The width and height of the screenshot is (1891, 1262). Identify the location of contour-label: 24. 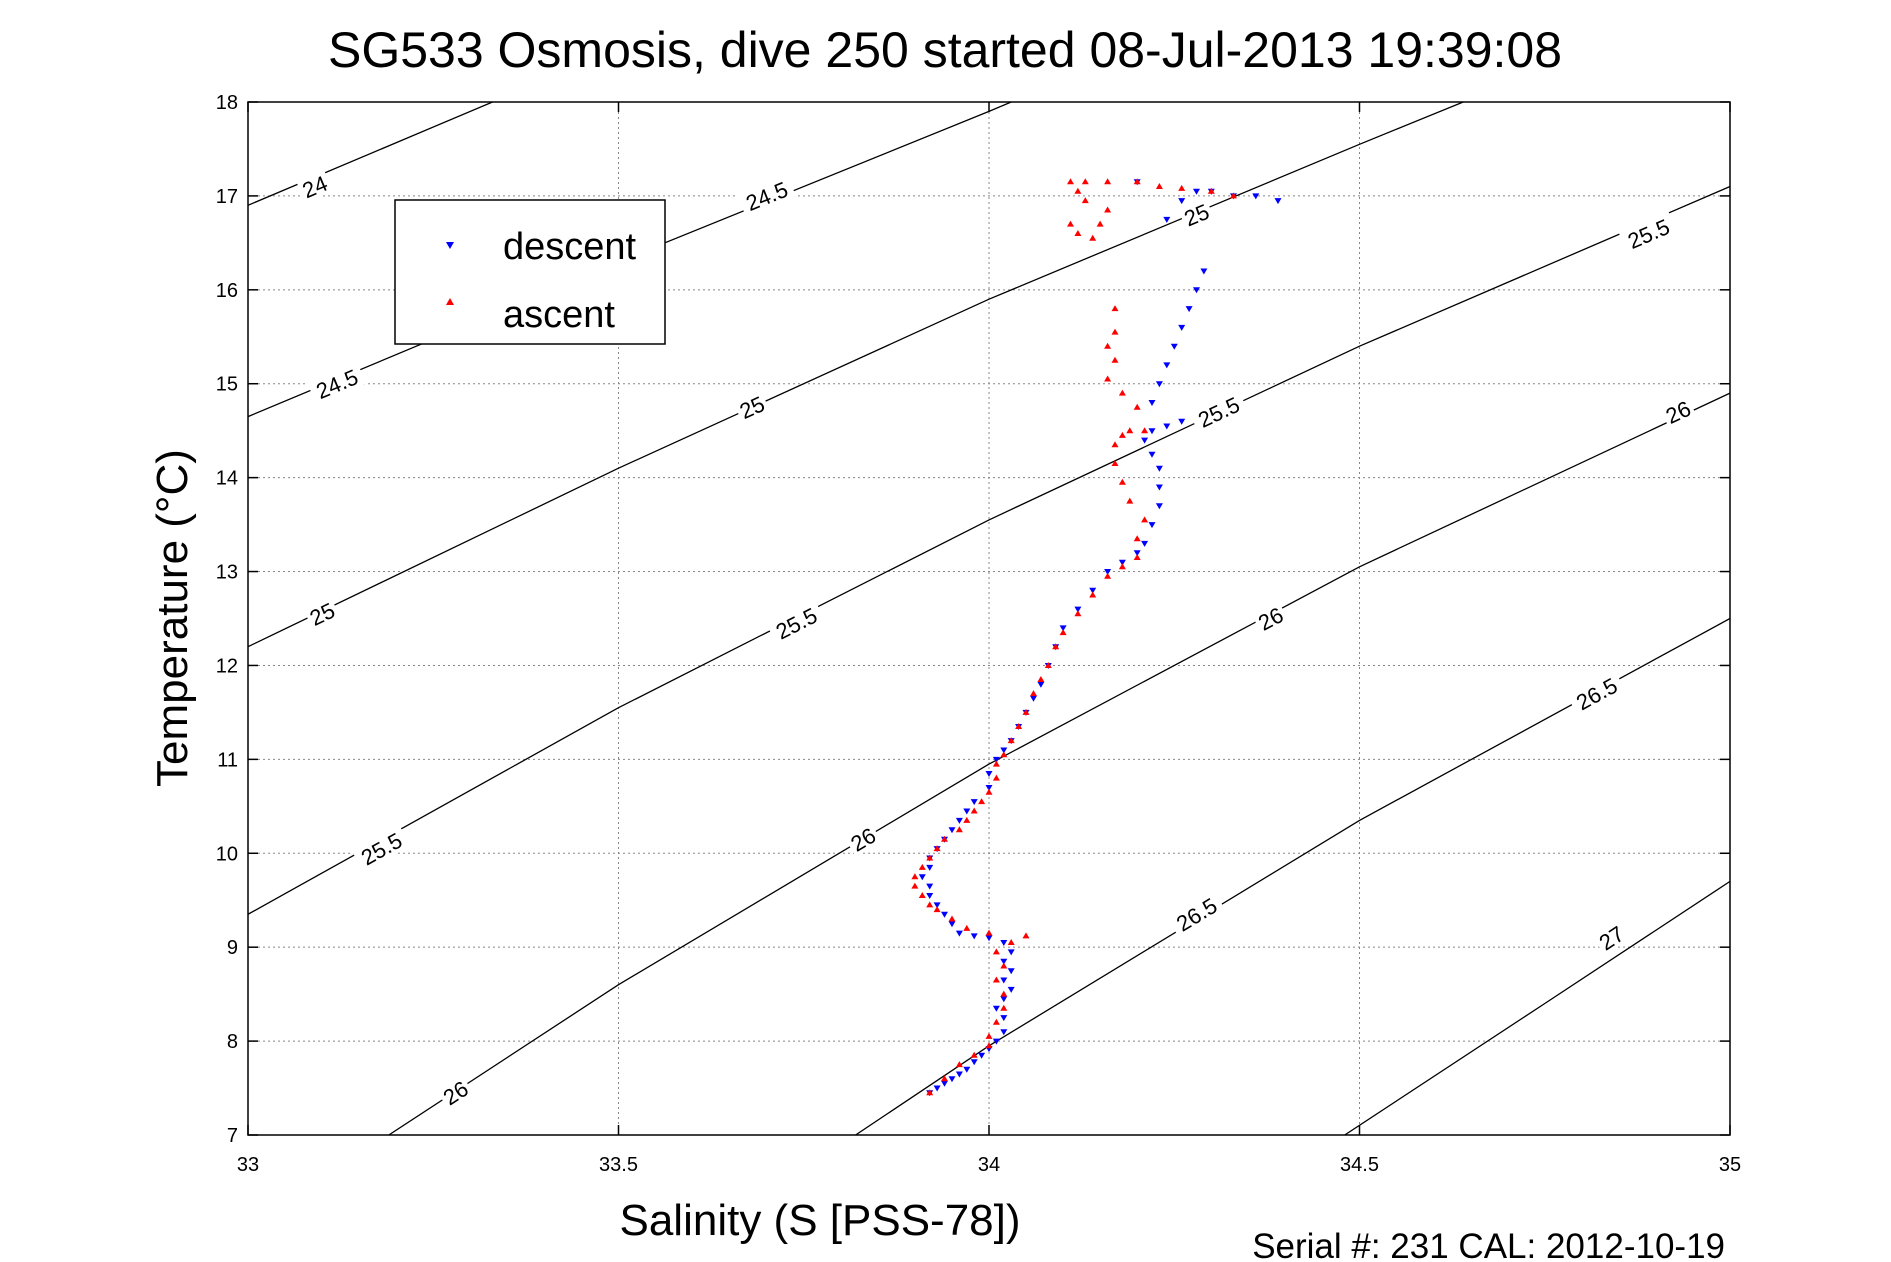
(314, 185).